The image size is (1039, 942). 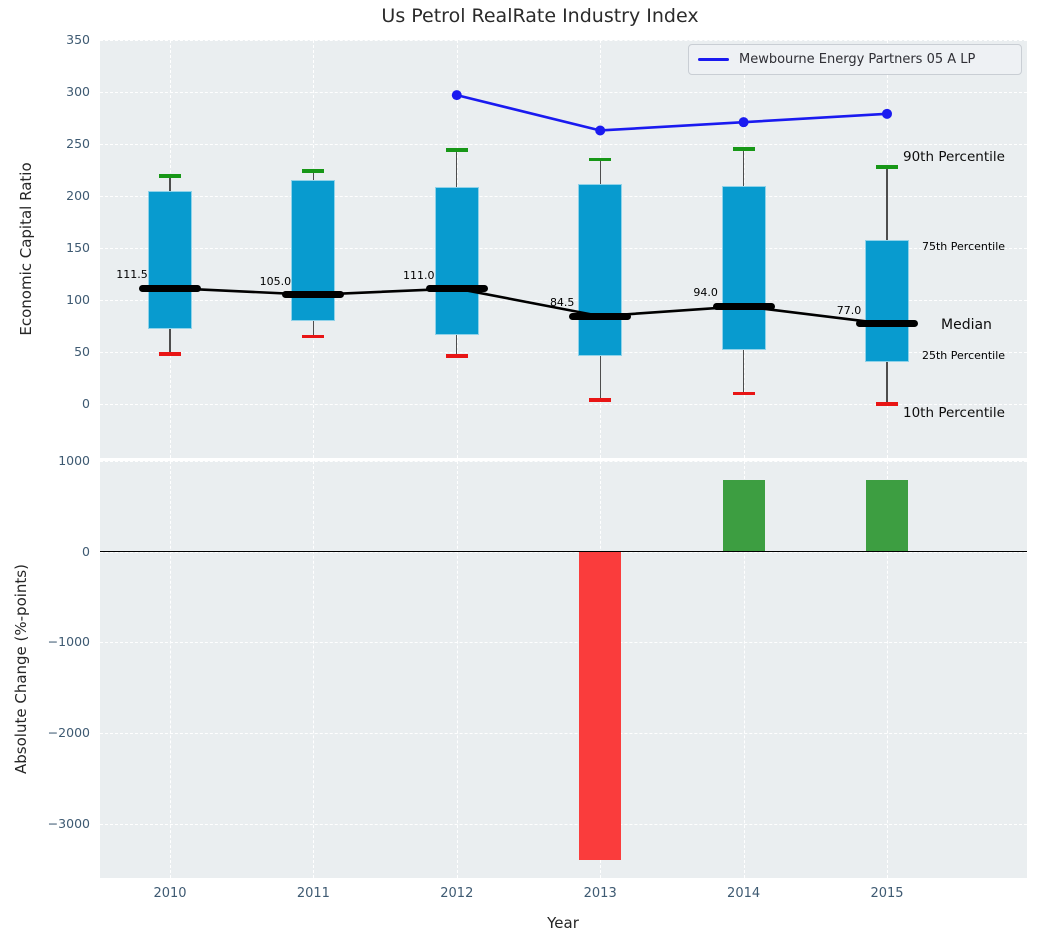 What do you see at coordinates (887, 113) in the screenshot?
I see `company-point-2015` at bounding box center [887, 113].